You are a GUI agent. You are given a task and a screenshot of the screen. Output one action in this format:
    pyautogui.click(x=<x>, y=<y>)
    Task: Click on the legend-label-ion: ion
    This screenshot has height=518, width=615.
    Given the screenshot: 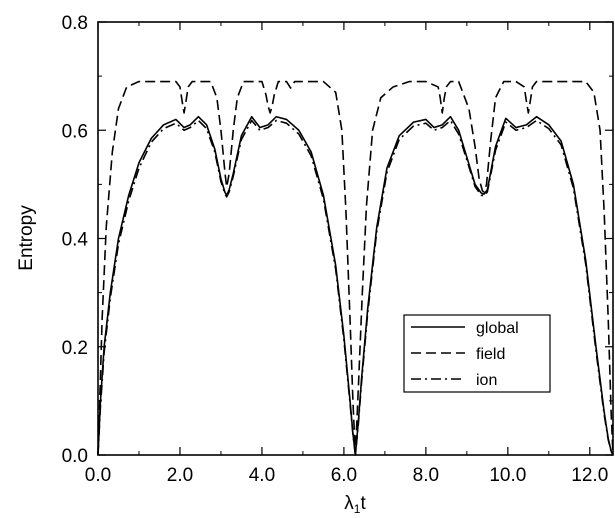 What is the action you would take?
    pyautogui.click(x=486, y=380)
    